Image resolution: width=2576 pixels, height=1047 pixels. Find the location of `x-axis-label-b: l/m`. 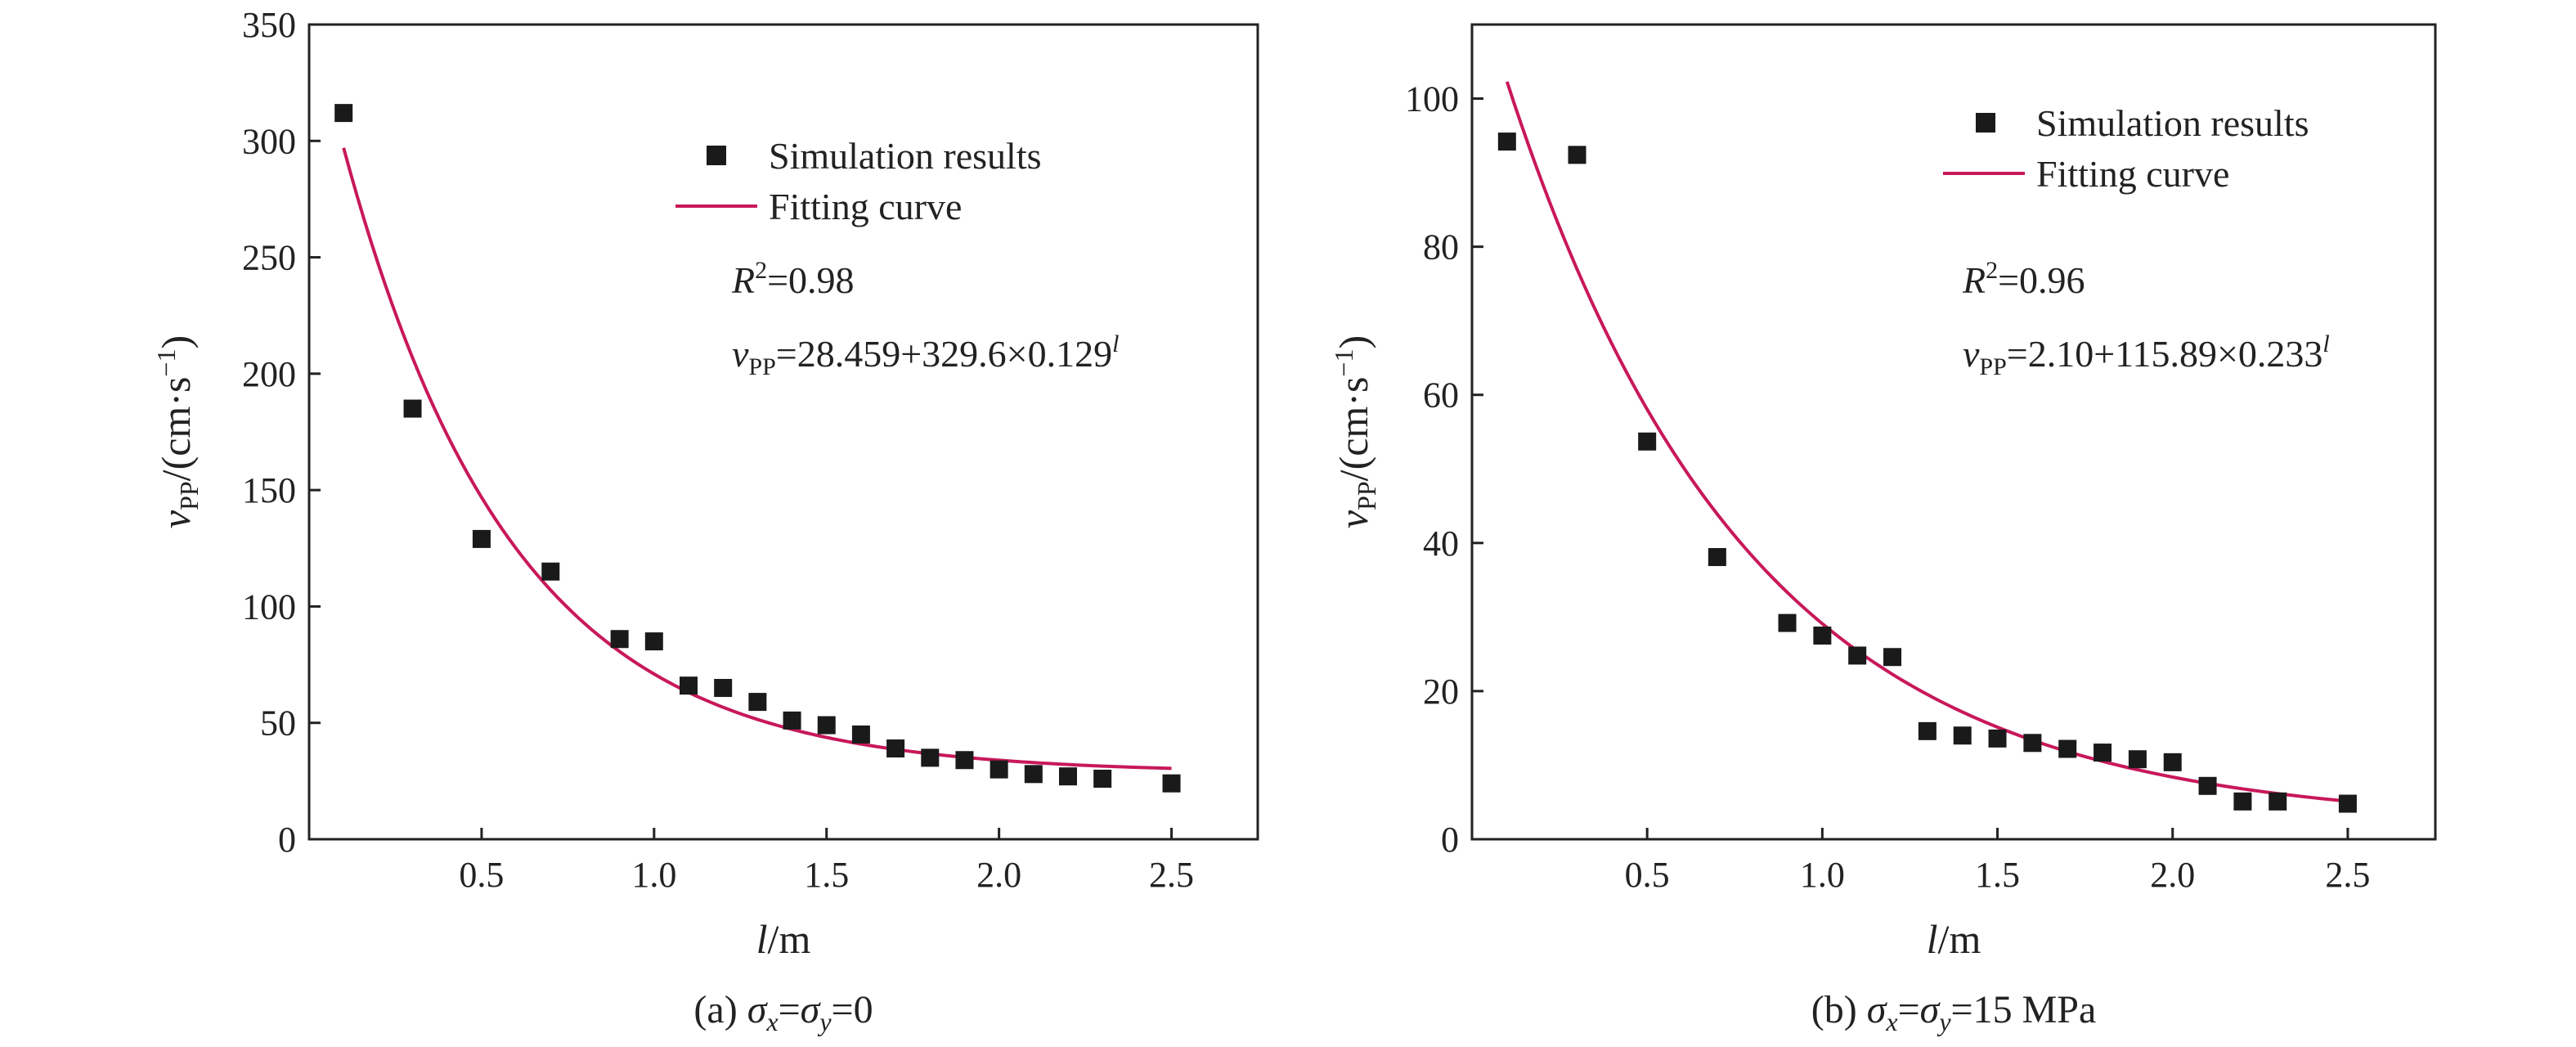

x-axis-label-b: l/m is located at coordinates (1954, 939).